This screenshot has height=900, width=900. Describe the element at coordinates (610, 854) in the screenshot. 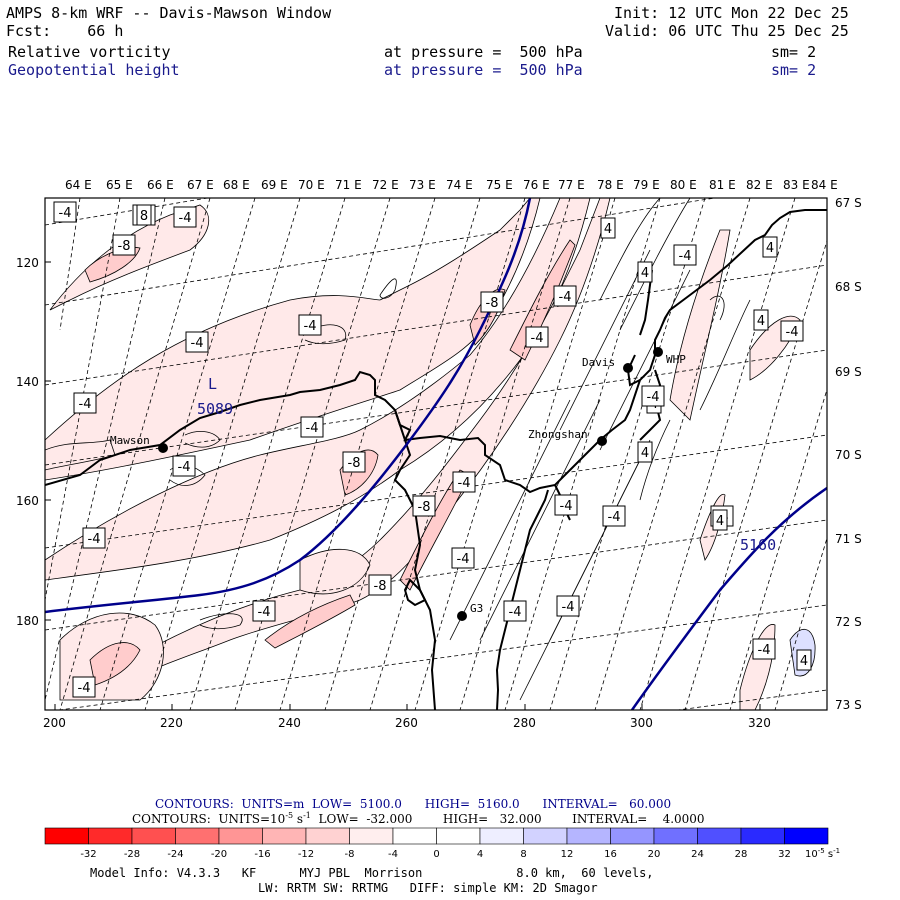

I see `colorbar-tick-label: 16` at that location.